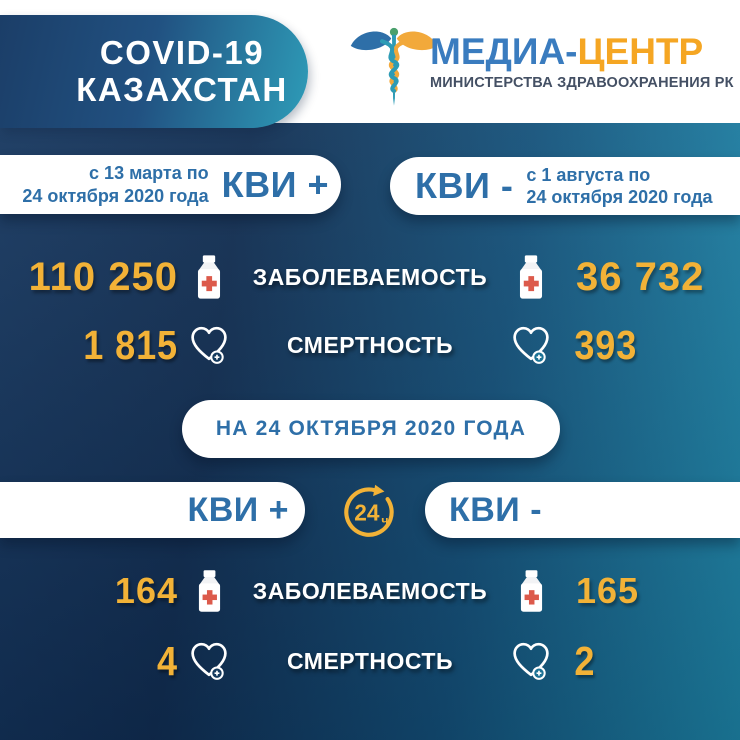 This screenshot has width=740, height=740. Describe the element at coordinates (496, 509) in the screenshot. I see `daily-kvi-minus-label: КВИ -` at that location.